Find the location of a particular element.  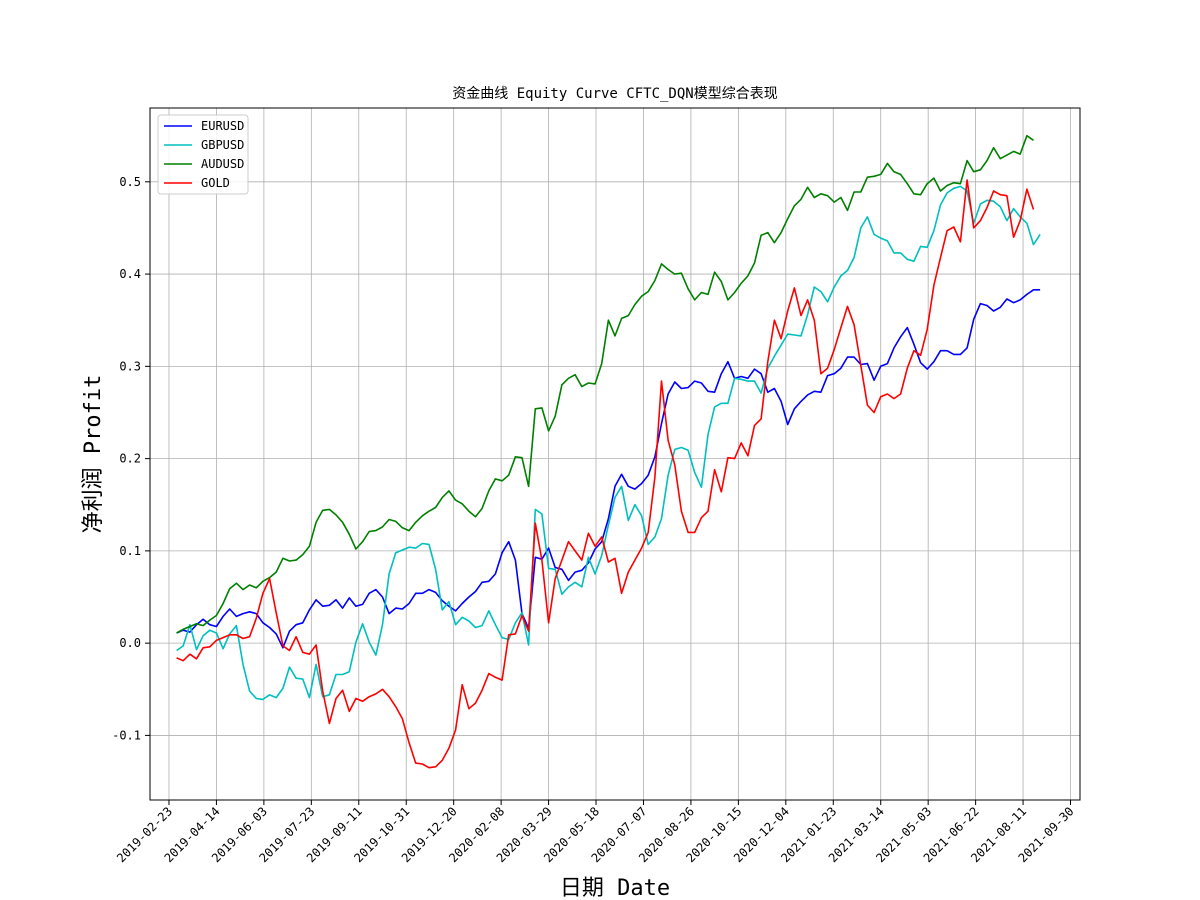

legend-label-gold: GOLD is located at coordinates (215, 183).